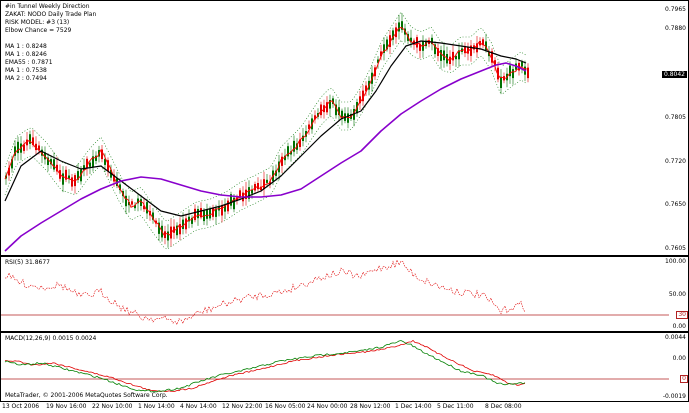  What do you see at coordinates (38, 30) in the screenshot?
I see `legend-line-3: Elbow Chance = 7529` at bounding box center [38, 30].